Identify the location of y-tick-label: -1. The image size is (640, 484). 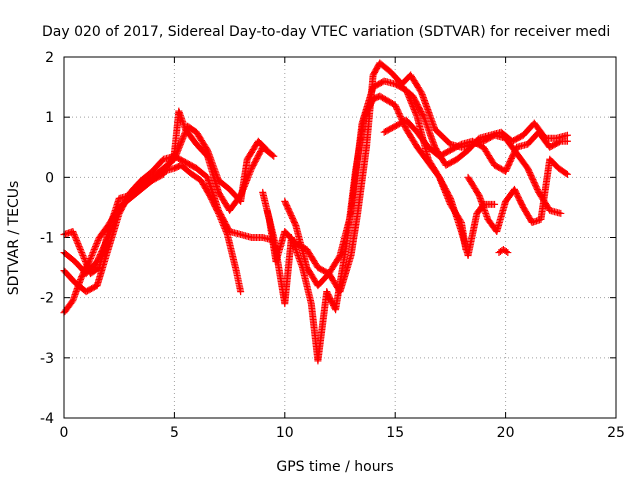
(47, 239).